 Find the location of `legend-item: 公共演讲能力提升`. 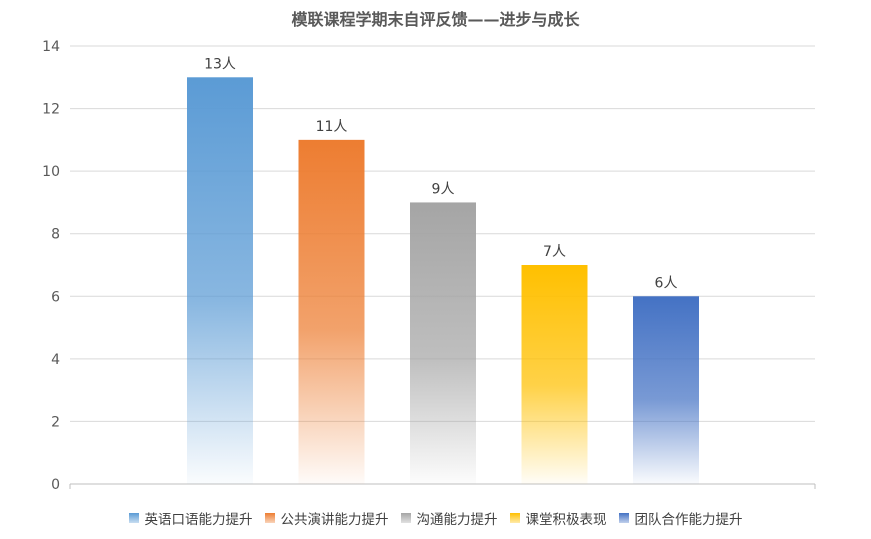

legend-item: 公共演讲能力提升 is located at coordinates (326, 518).